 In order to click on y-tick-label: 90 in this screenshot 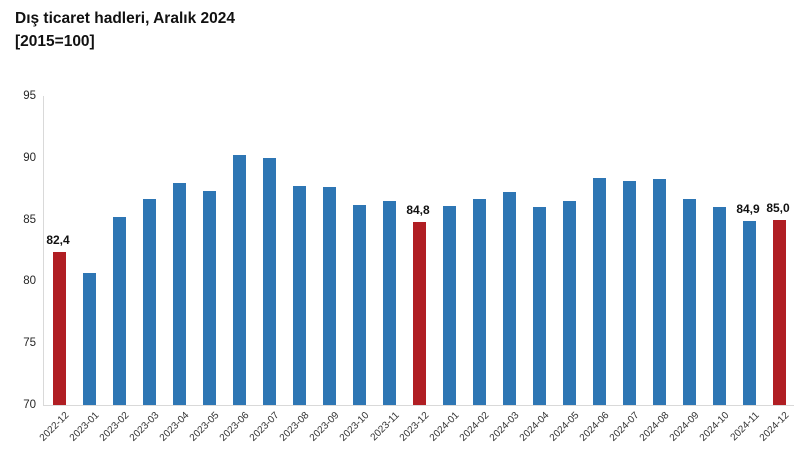, I will do `click(29, 157)`.